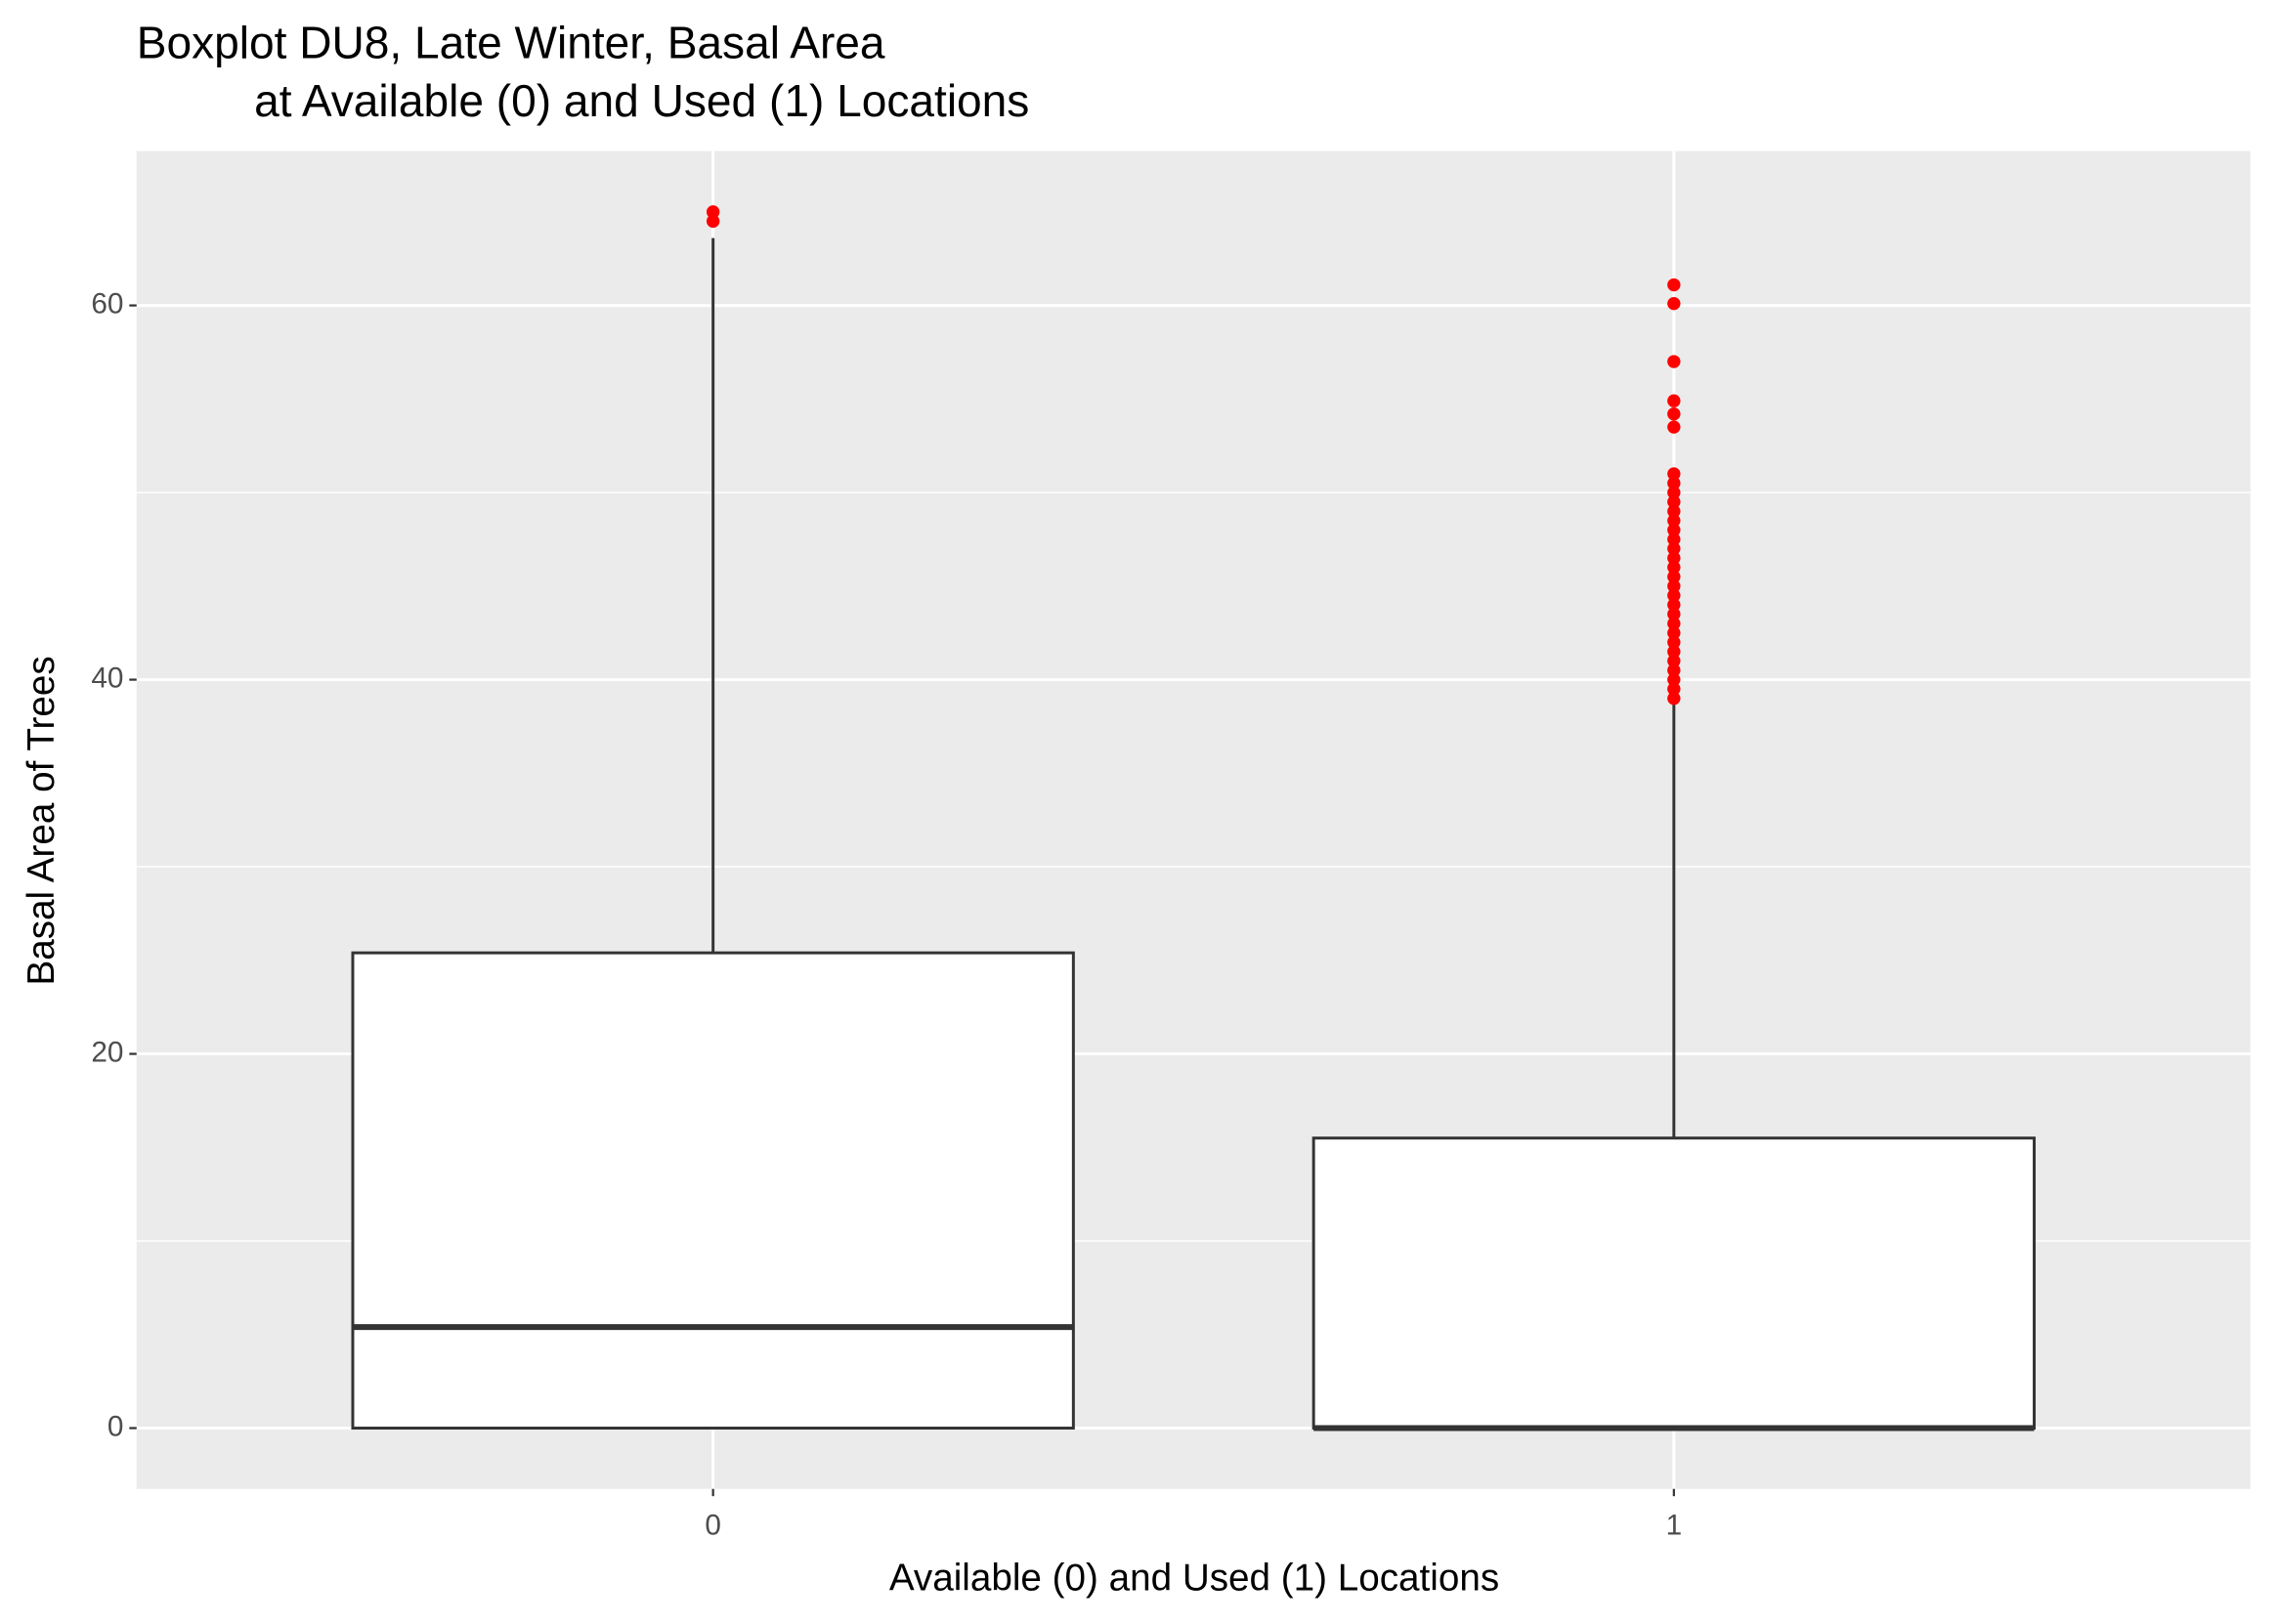  Describe the element at coordinates (42, 821) in the screenshot. I see `y-axis-title: Basal Area of Trees` at that location.